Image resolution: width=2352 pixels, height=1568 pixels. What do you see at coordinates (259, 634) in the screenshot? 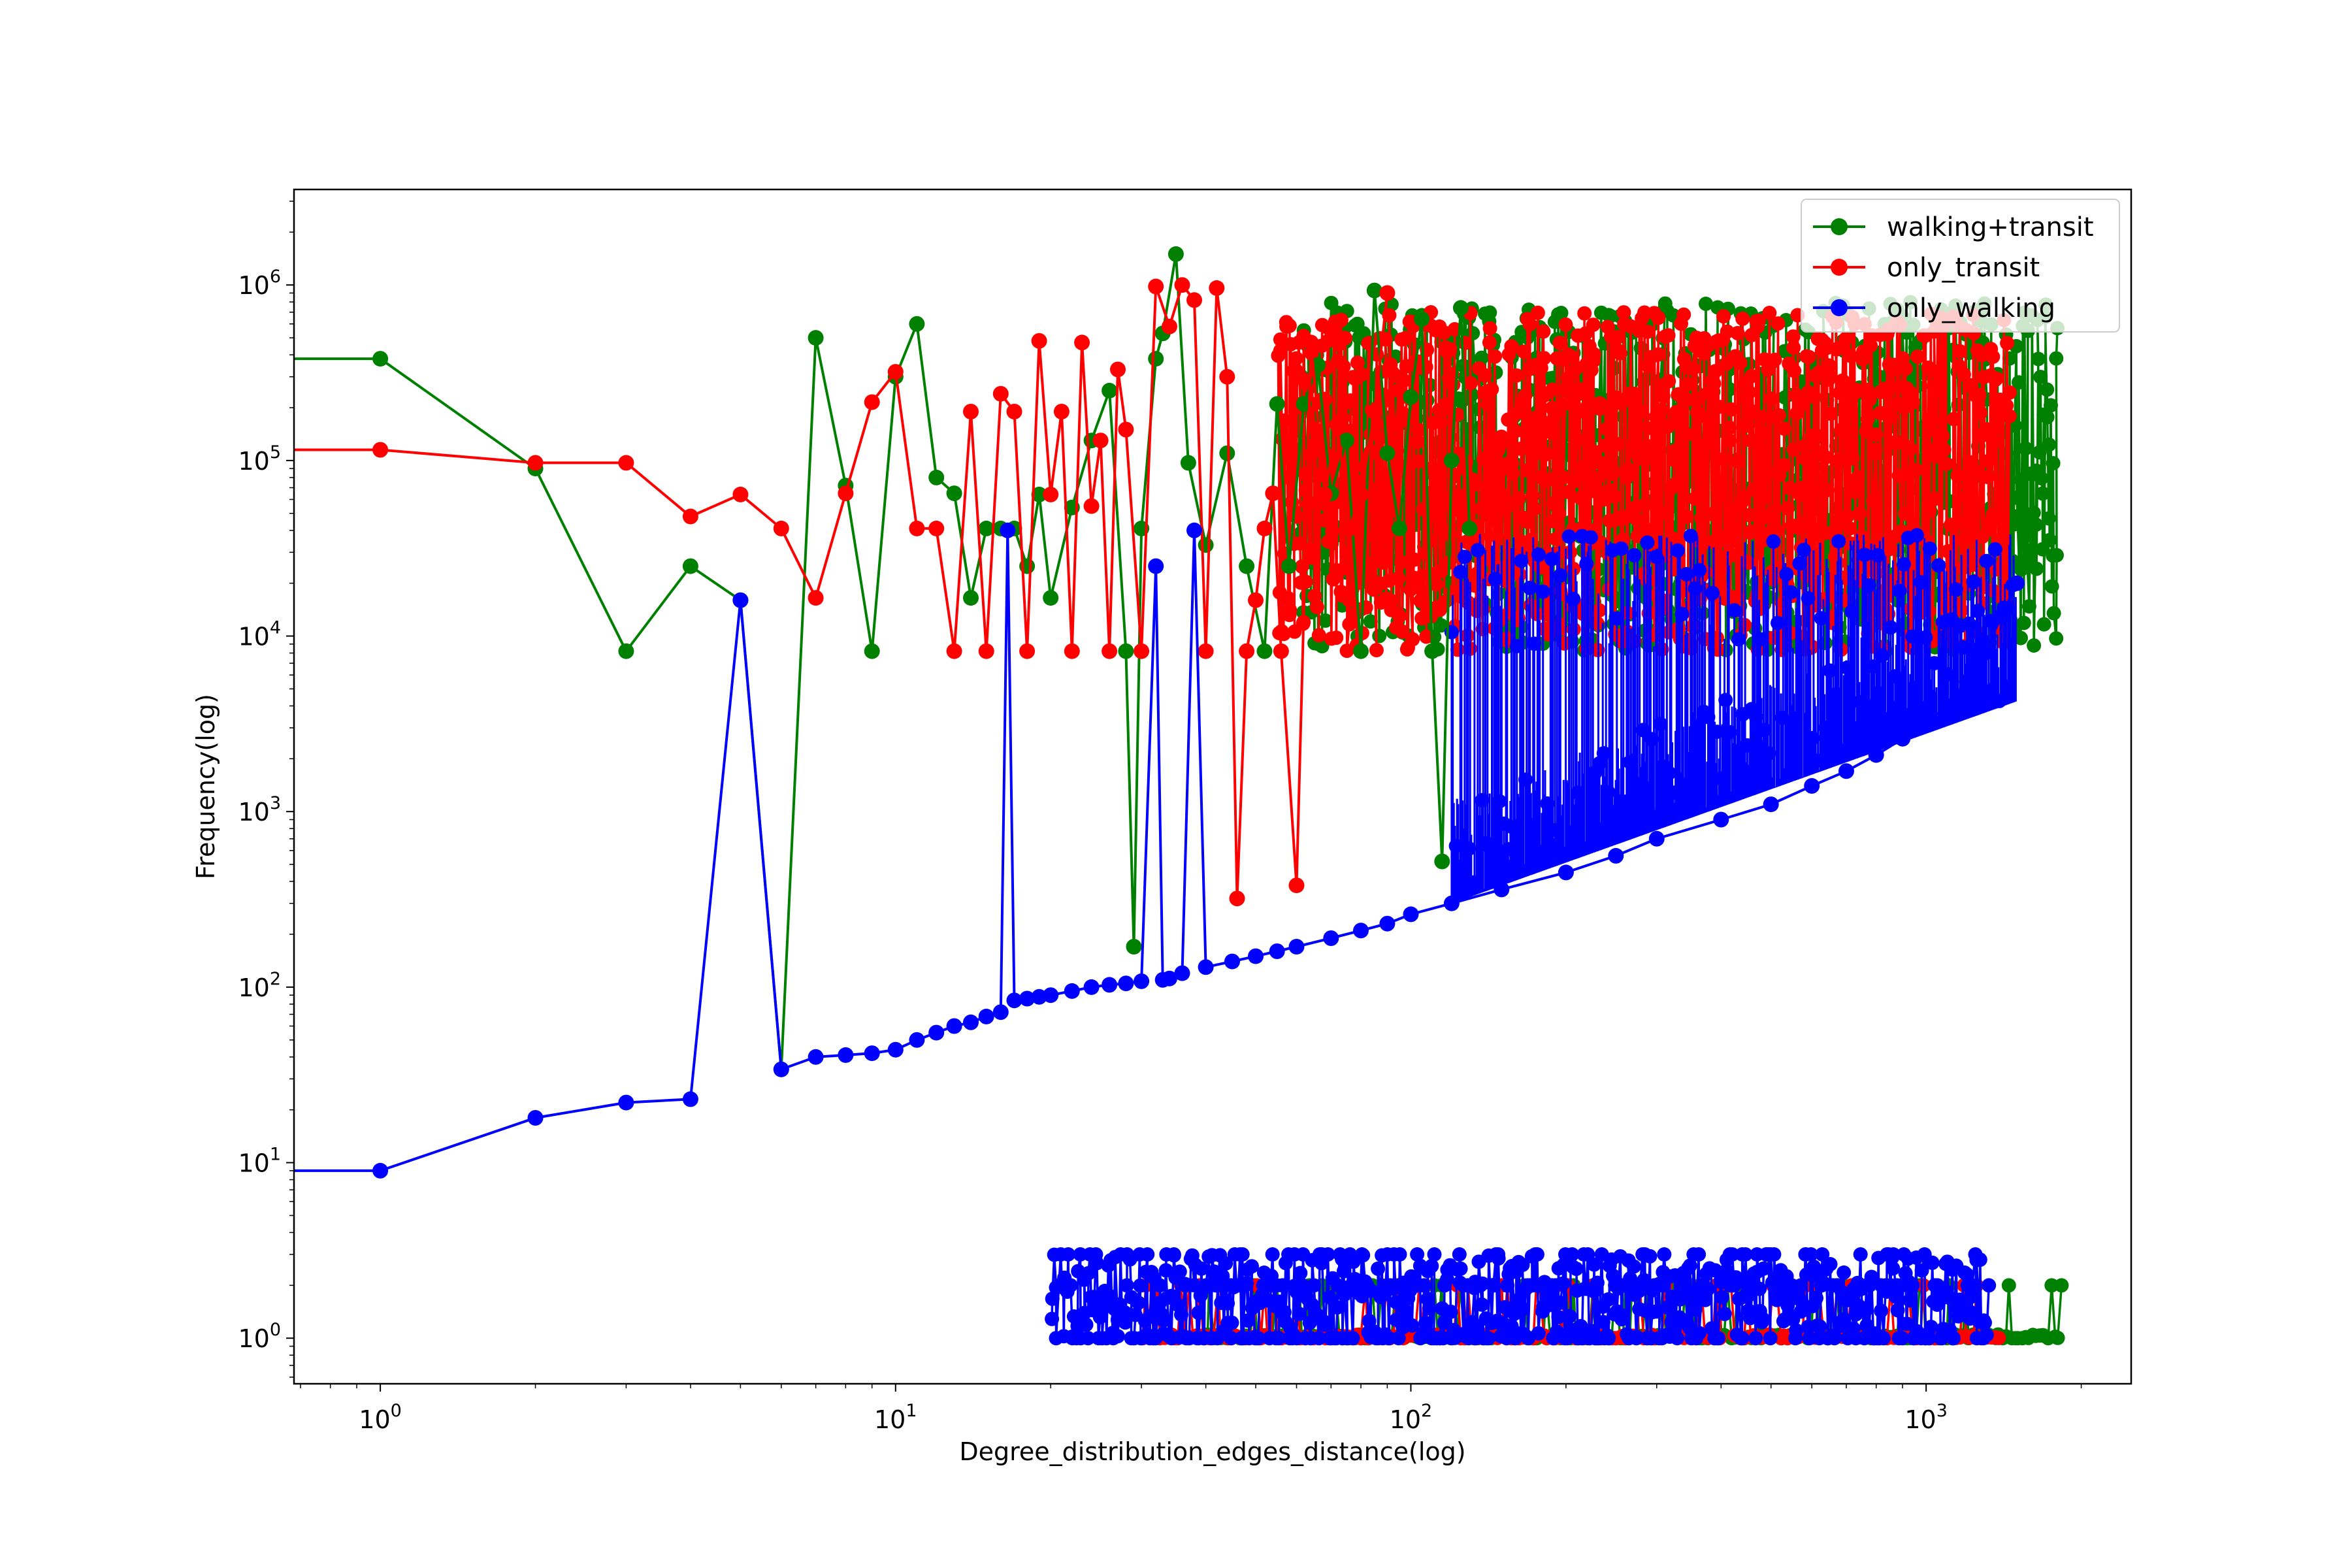
I see `y-tick-label: 104` at bounding box center [259, 634].